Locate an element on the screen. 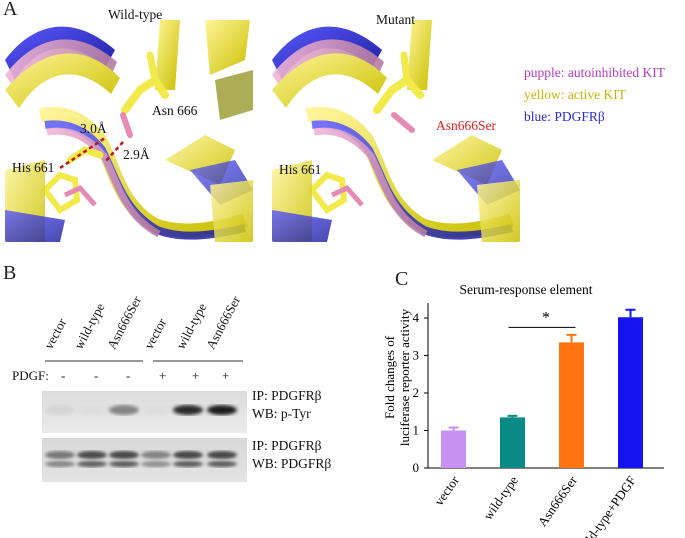  y-axis-label-line2: luciferase reporter activity is located at coordinates (404, 377).